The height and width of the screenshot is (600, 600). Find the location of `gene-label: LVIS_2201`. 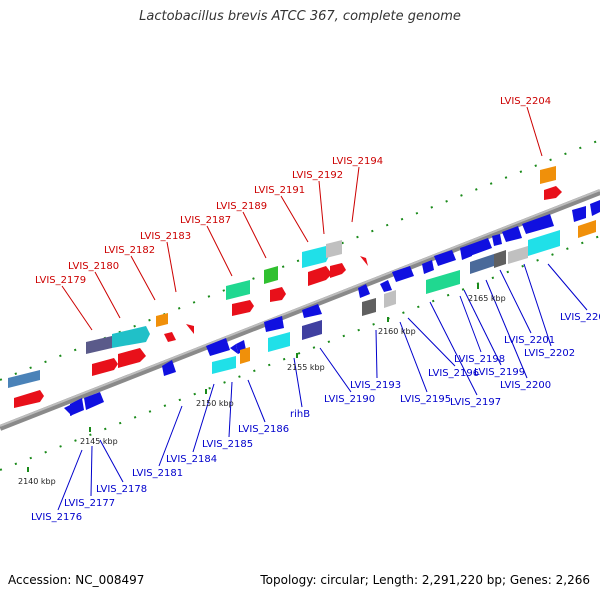

gene-label: LVIS_2201 is located at coordinates (529, 340).